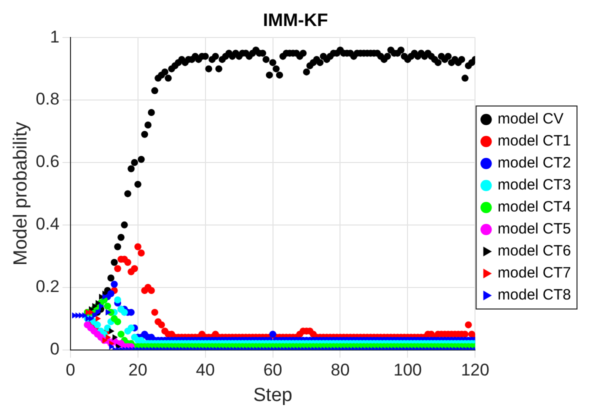  I want to click on x-tick-label: 0, so click(71, 370).